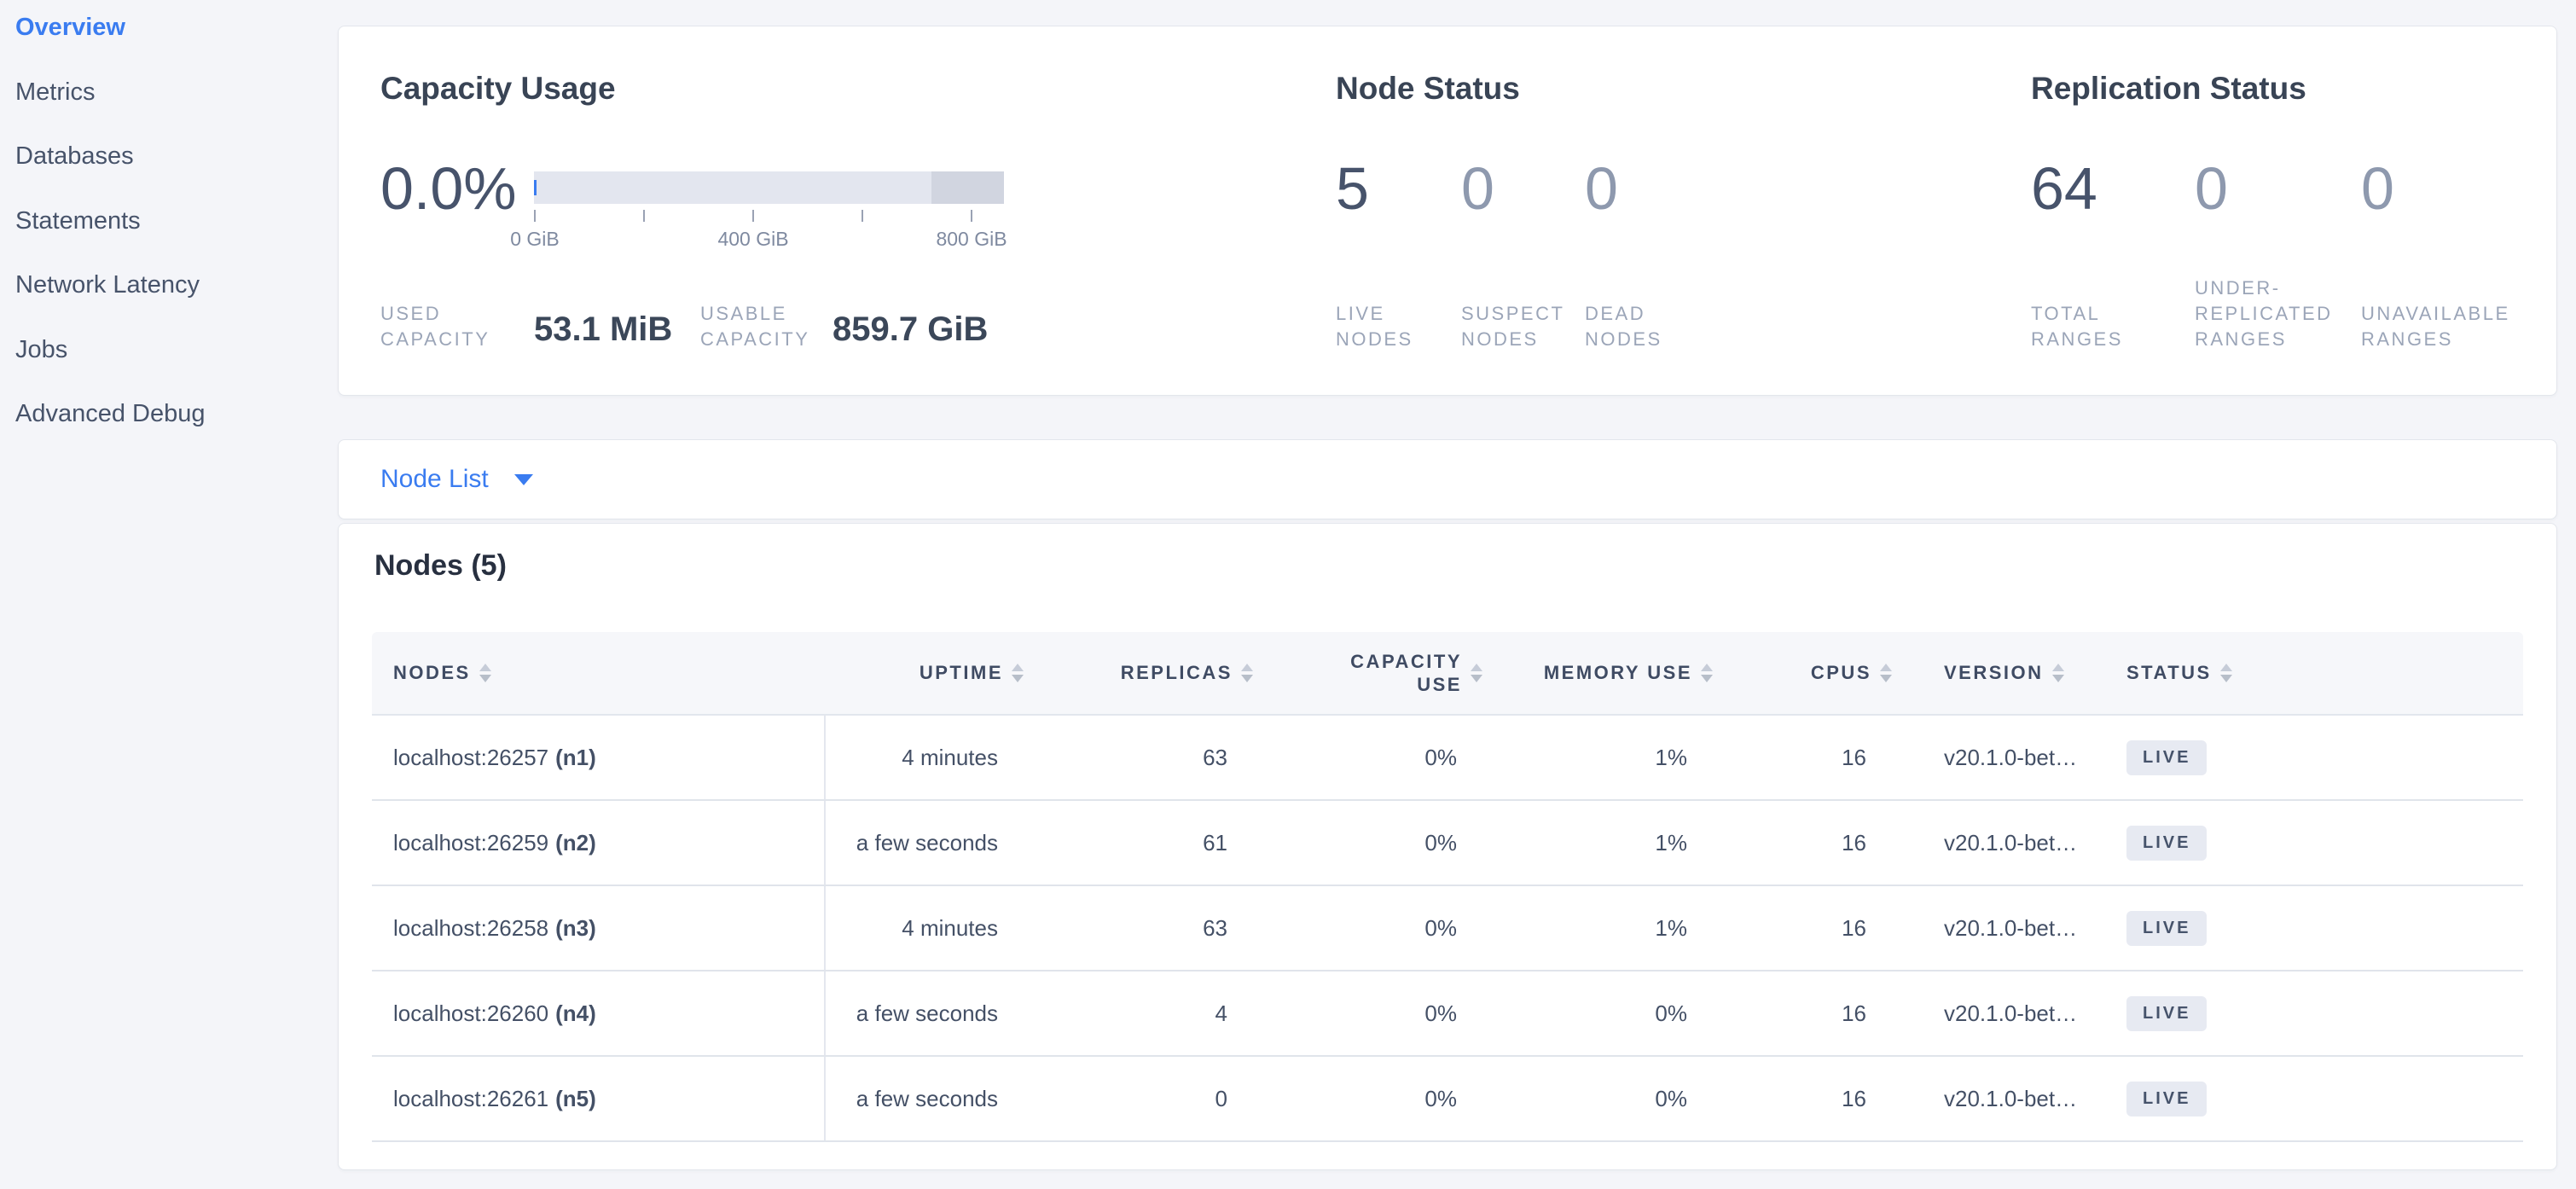  Describe the element at coordinates (70, 27) in the screenshot. I see `sidebar-item-overview: Overview` at that location.